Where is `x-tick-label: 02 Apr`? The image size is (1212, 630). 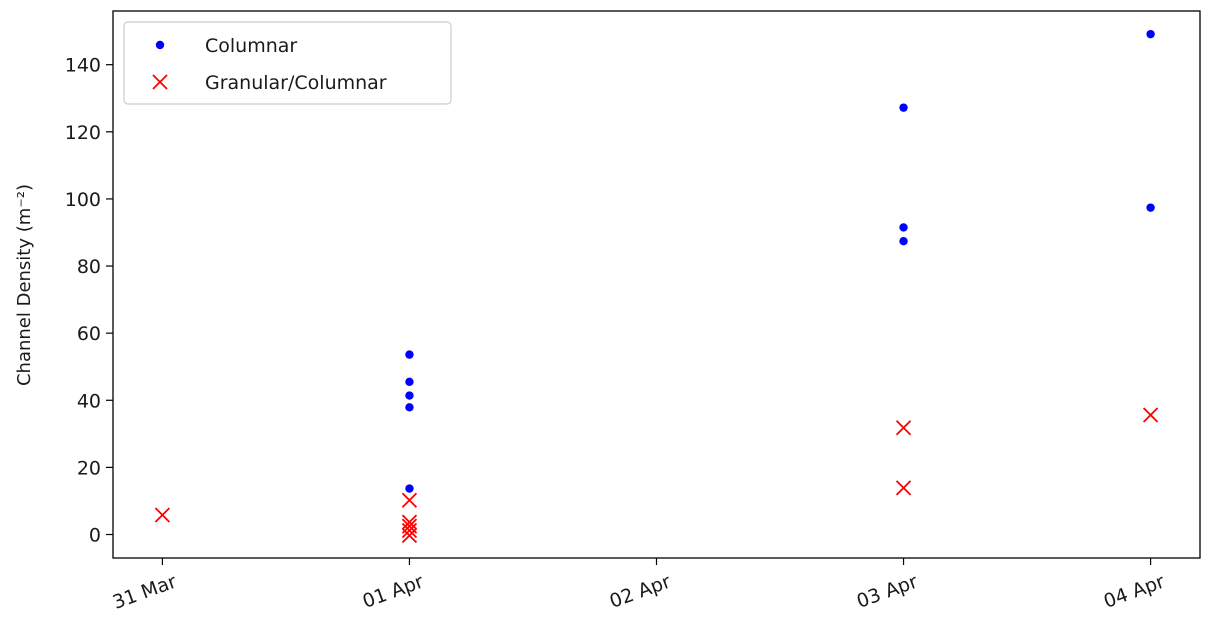
x-tick-label: 02 Apr is located at coordinates (640, 591).